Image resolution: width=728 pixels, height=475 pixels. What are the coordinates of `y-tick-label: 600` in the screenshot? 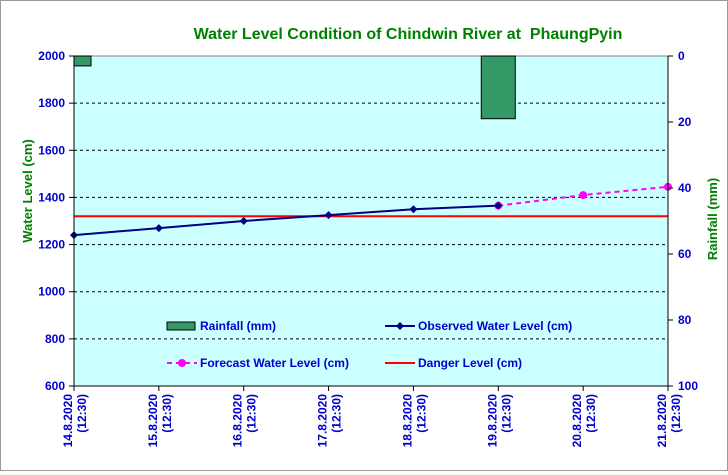 It's located at (55, 386).